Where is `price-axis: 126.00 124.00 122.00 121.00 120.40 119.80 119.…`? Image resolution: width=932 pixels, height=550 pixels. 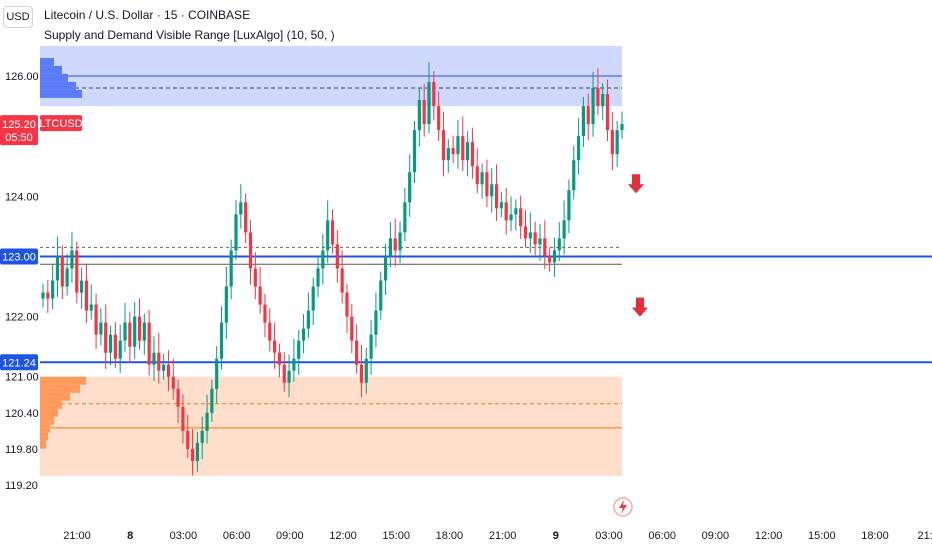 price-axis: 126.00 124.00 122.00 121.00 120.40 119.80 119.… is located at coordinates (22, 281).